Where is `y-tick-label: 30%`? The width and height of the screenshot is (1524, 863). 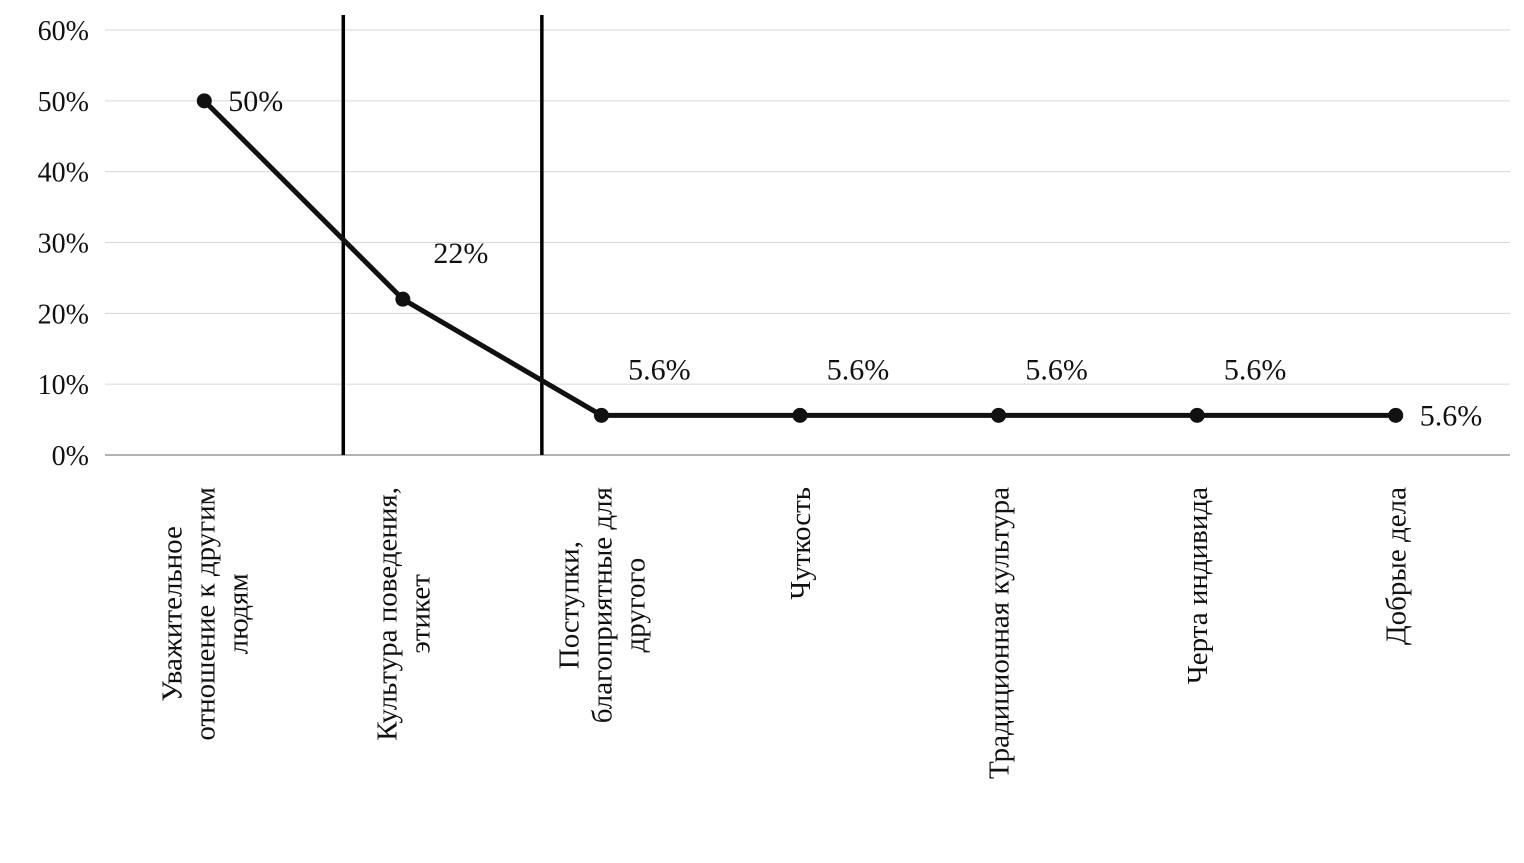
y-tick-label: 30% is located at coordinates (63, 244).